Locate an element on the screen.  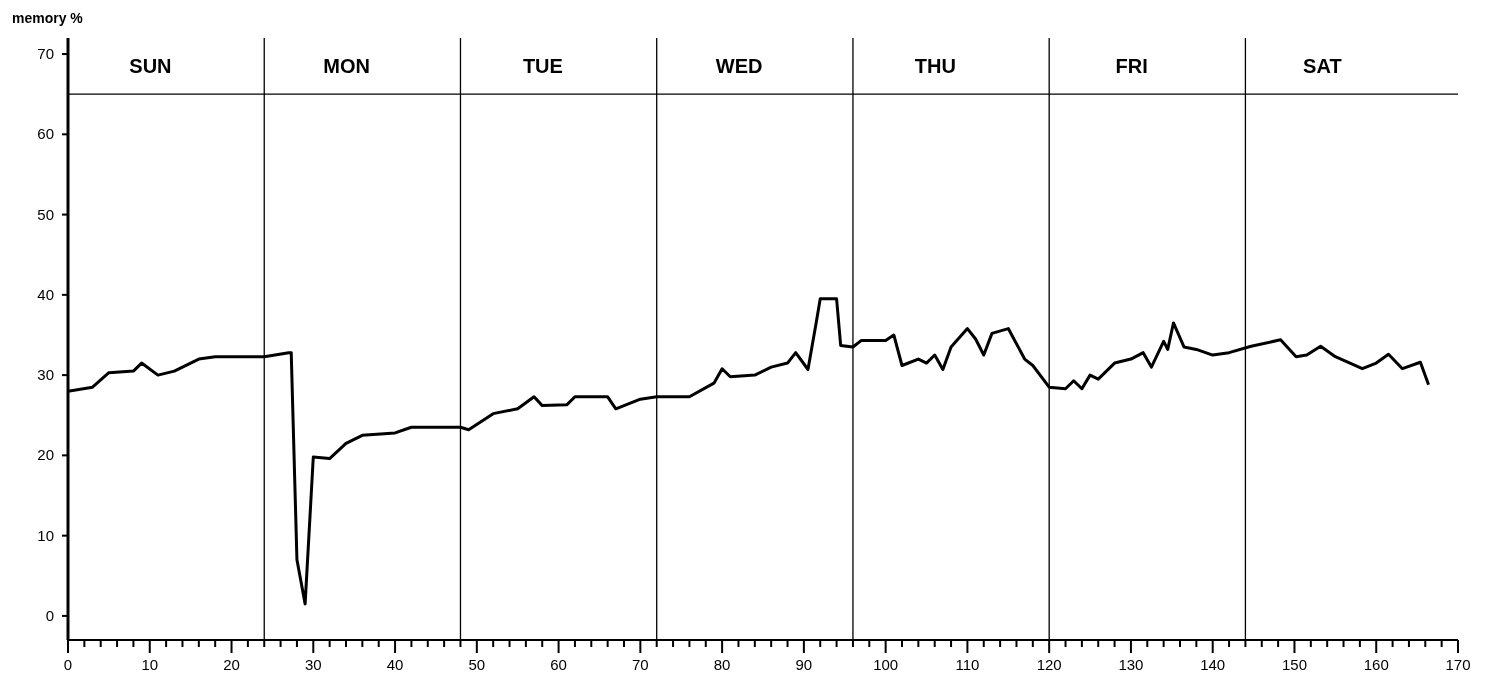
x-tick-label: 100 is located at coordinates (886, 664).